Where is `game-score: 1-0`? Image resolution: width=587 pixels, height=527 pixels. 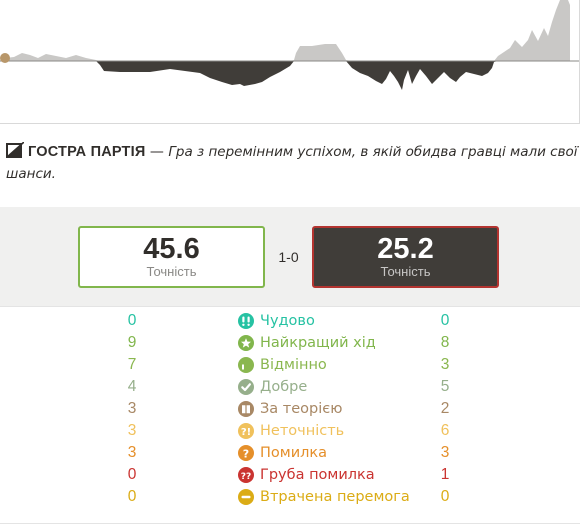
game-score: 1-0 is located at coordinates (288, 257).